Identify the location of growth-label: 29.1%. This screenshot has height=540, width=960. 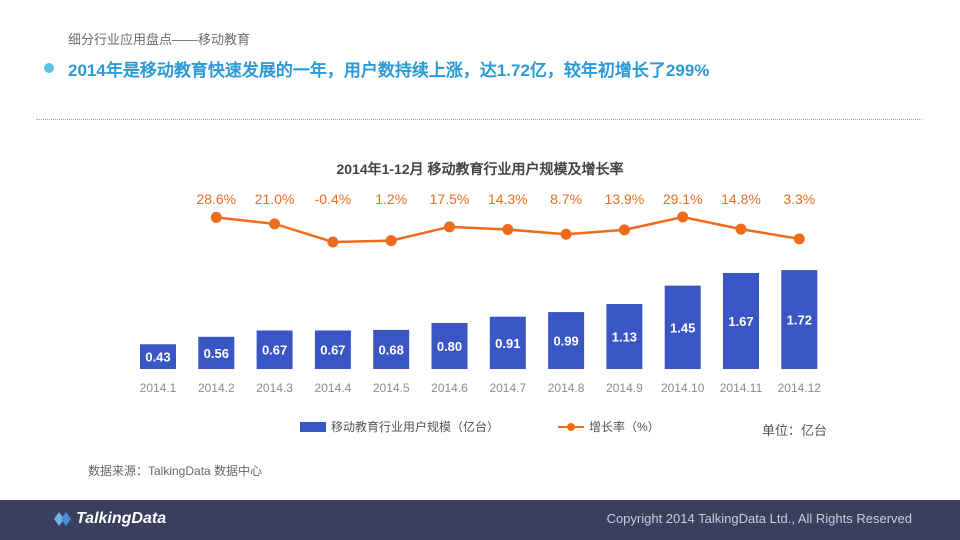
(683, 199).